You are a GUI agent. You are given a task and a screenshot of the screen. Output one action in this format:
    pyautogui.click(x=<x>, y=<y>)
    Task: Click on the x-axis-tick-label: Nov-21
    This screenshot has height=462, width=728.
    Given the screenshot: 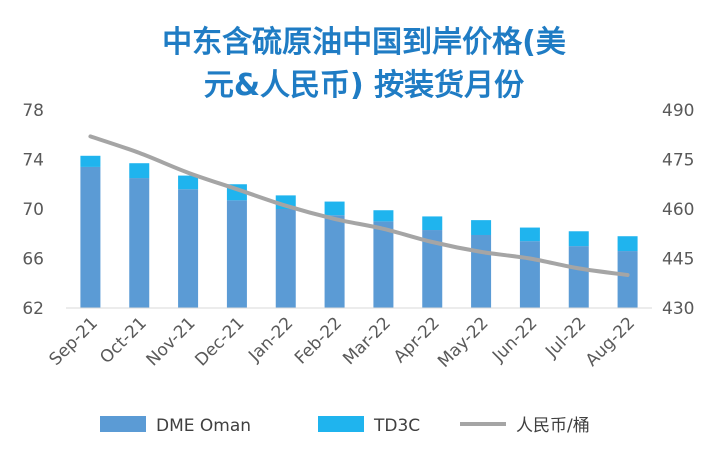 What is the action you would take?
    pyautogui.click(x=171, y=341)
    